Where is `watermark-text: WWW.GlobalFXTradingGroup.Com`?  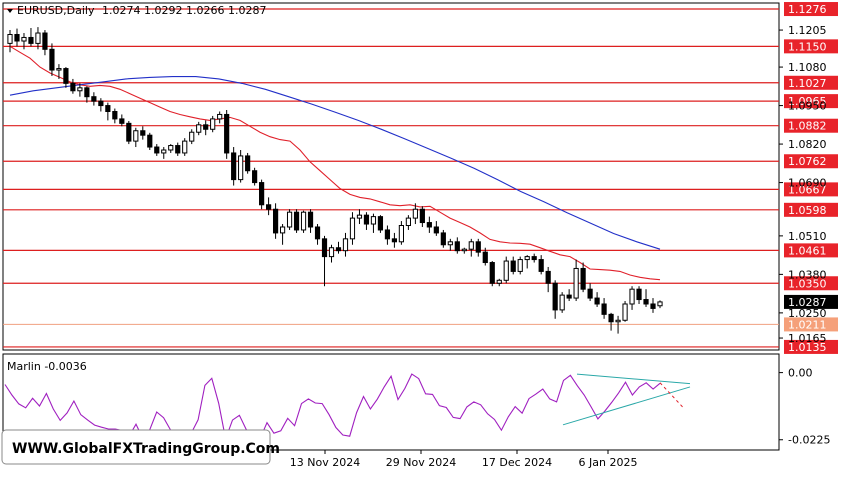
watermark-text: WWW.GlobalFXTradingGroup.Com is located at coordinates (146, 449).